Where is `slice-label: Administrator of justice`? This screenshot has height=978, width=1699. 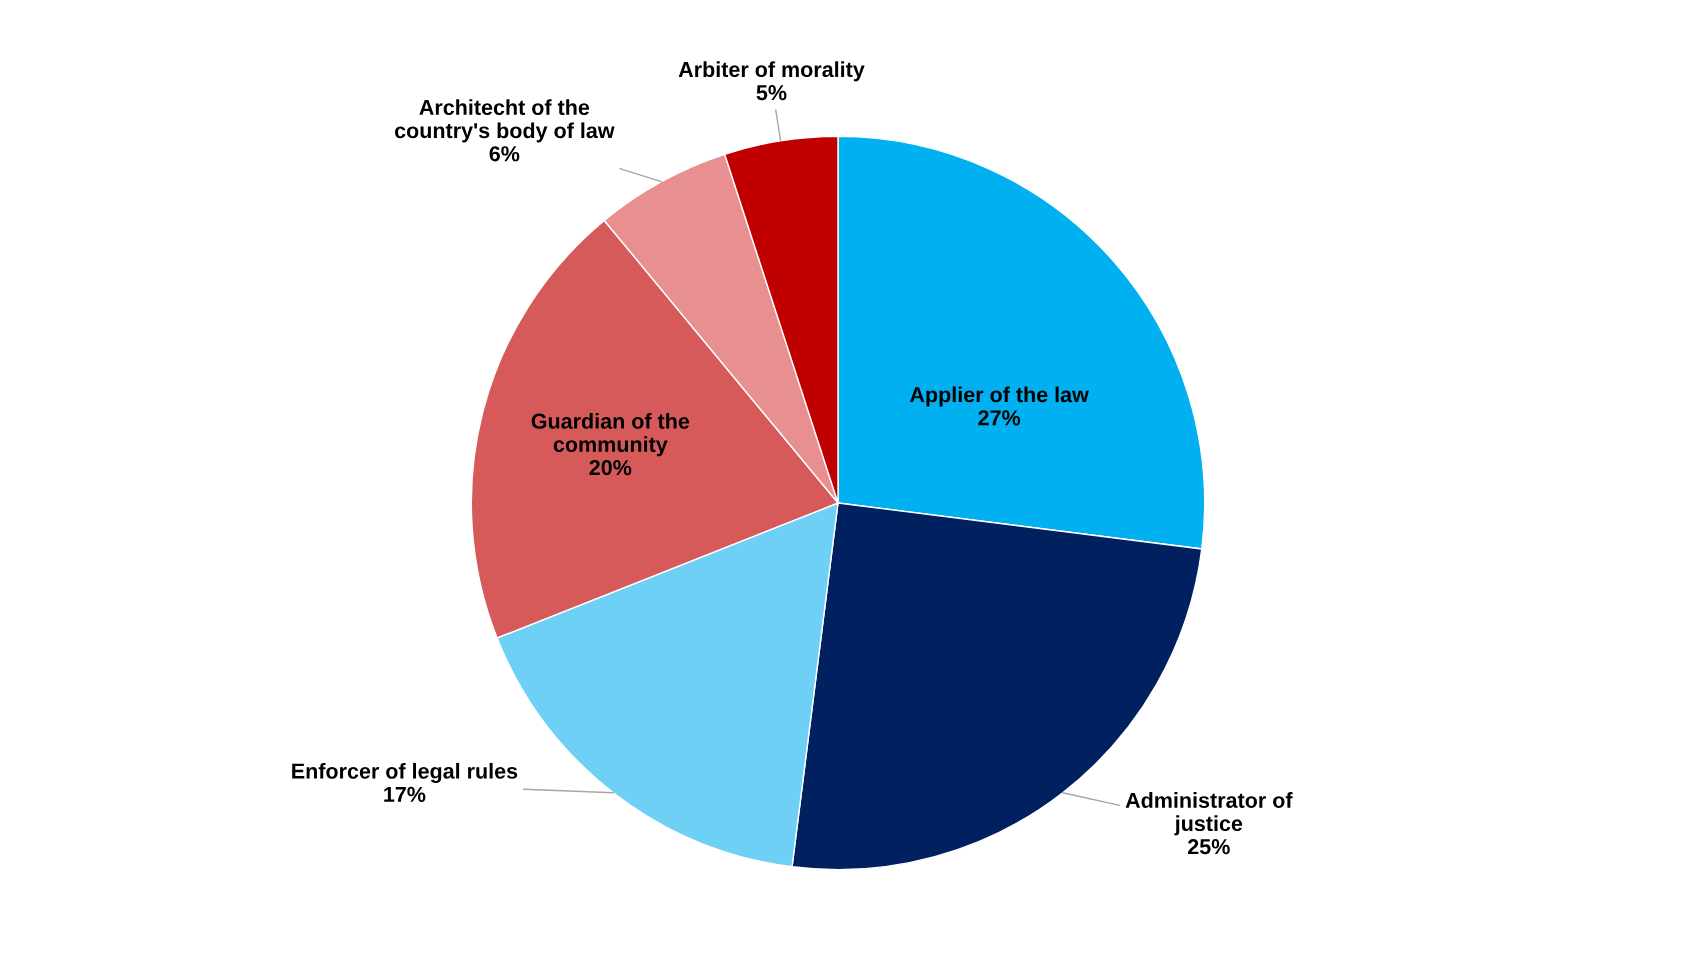
slice-label: Administrator of justice is located at coordinates (1209, 814).